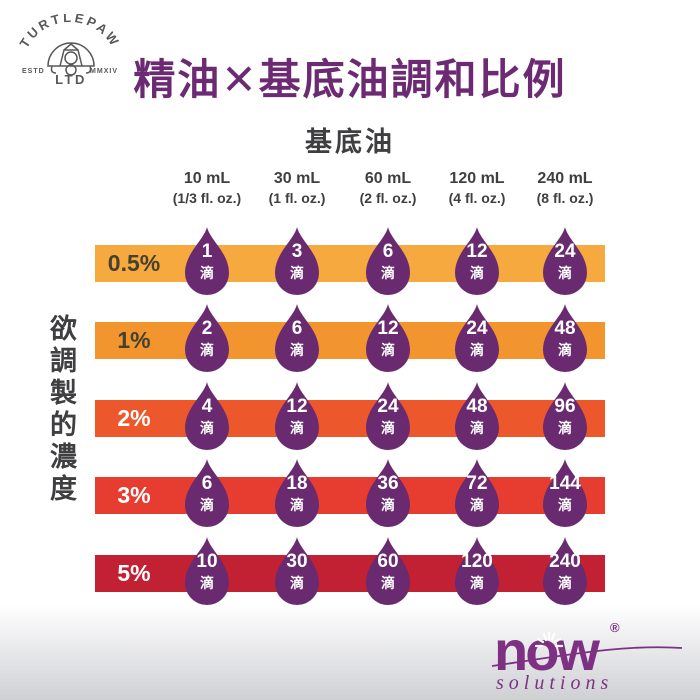 The height and width of the screenshot is (700, 700). What do you see at coordinates (615, 627) in the screenshot?
I see `registered-mark: ®` at bounding box center [615, 627].